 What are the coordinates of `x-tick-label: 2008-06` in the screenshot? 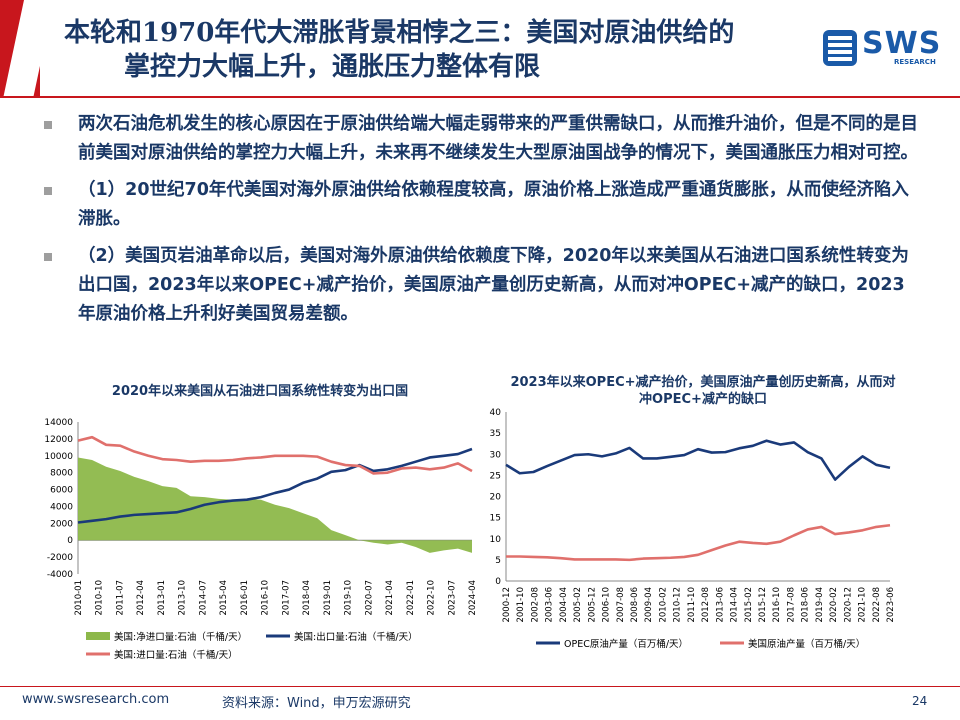 It's located at (635, 605).